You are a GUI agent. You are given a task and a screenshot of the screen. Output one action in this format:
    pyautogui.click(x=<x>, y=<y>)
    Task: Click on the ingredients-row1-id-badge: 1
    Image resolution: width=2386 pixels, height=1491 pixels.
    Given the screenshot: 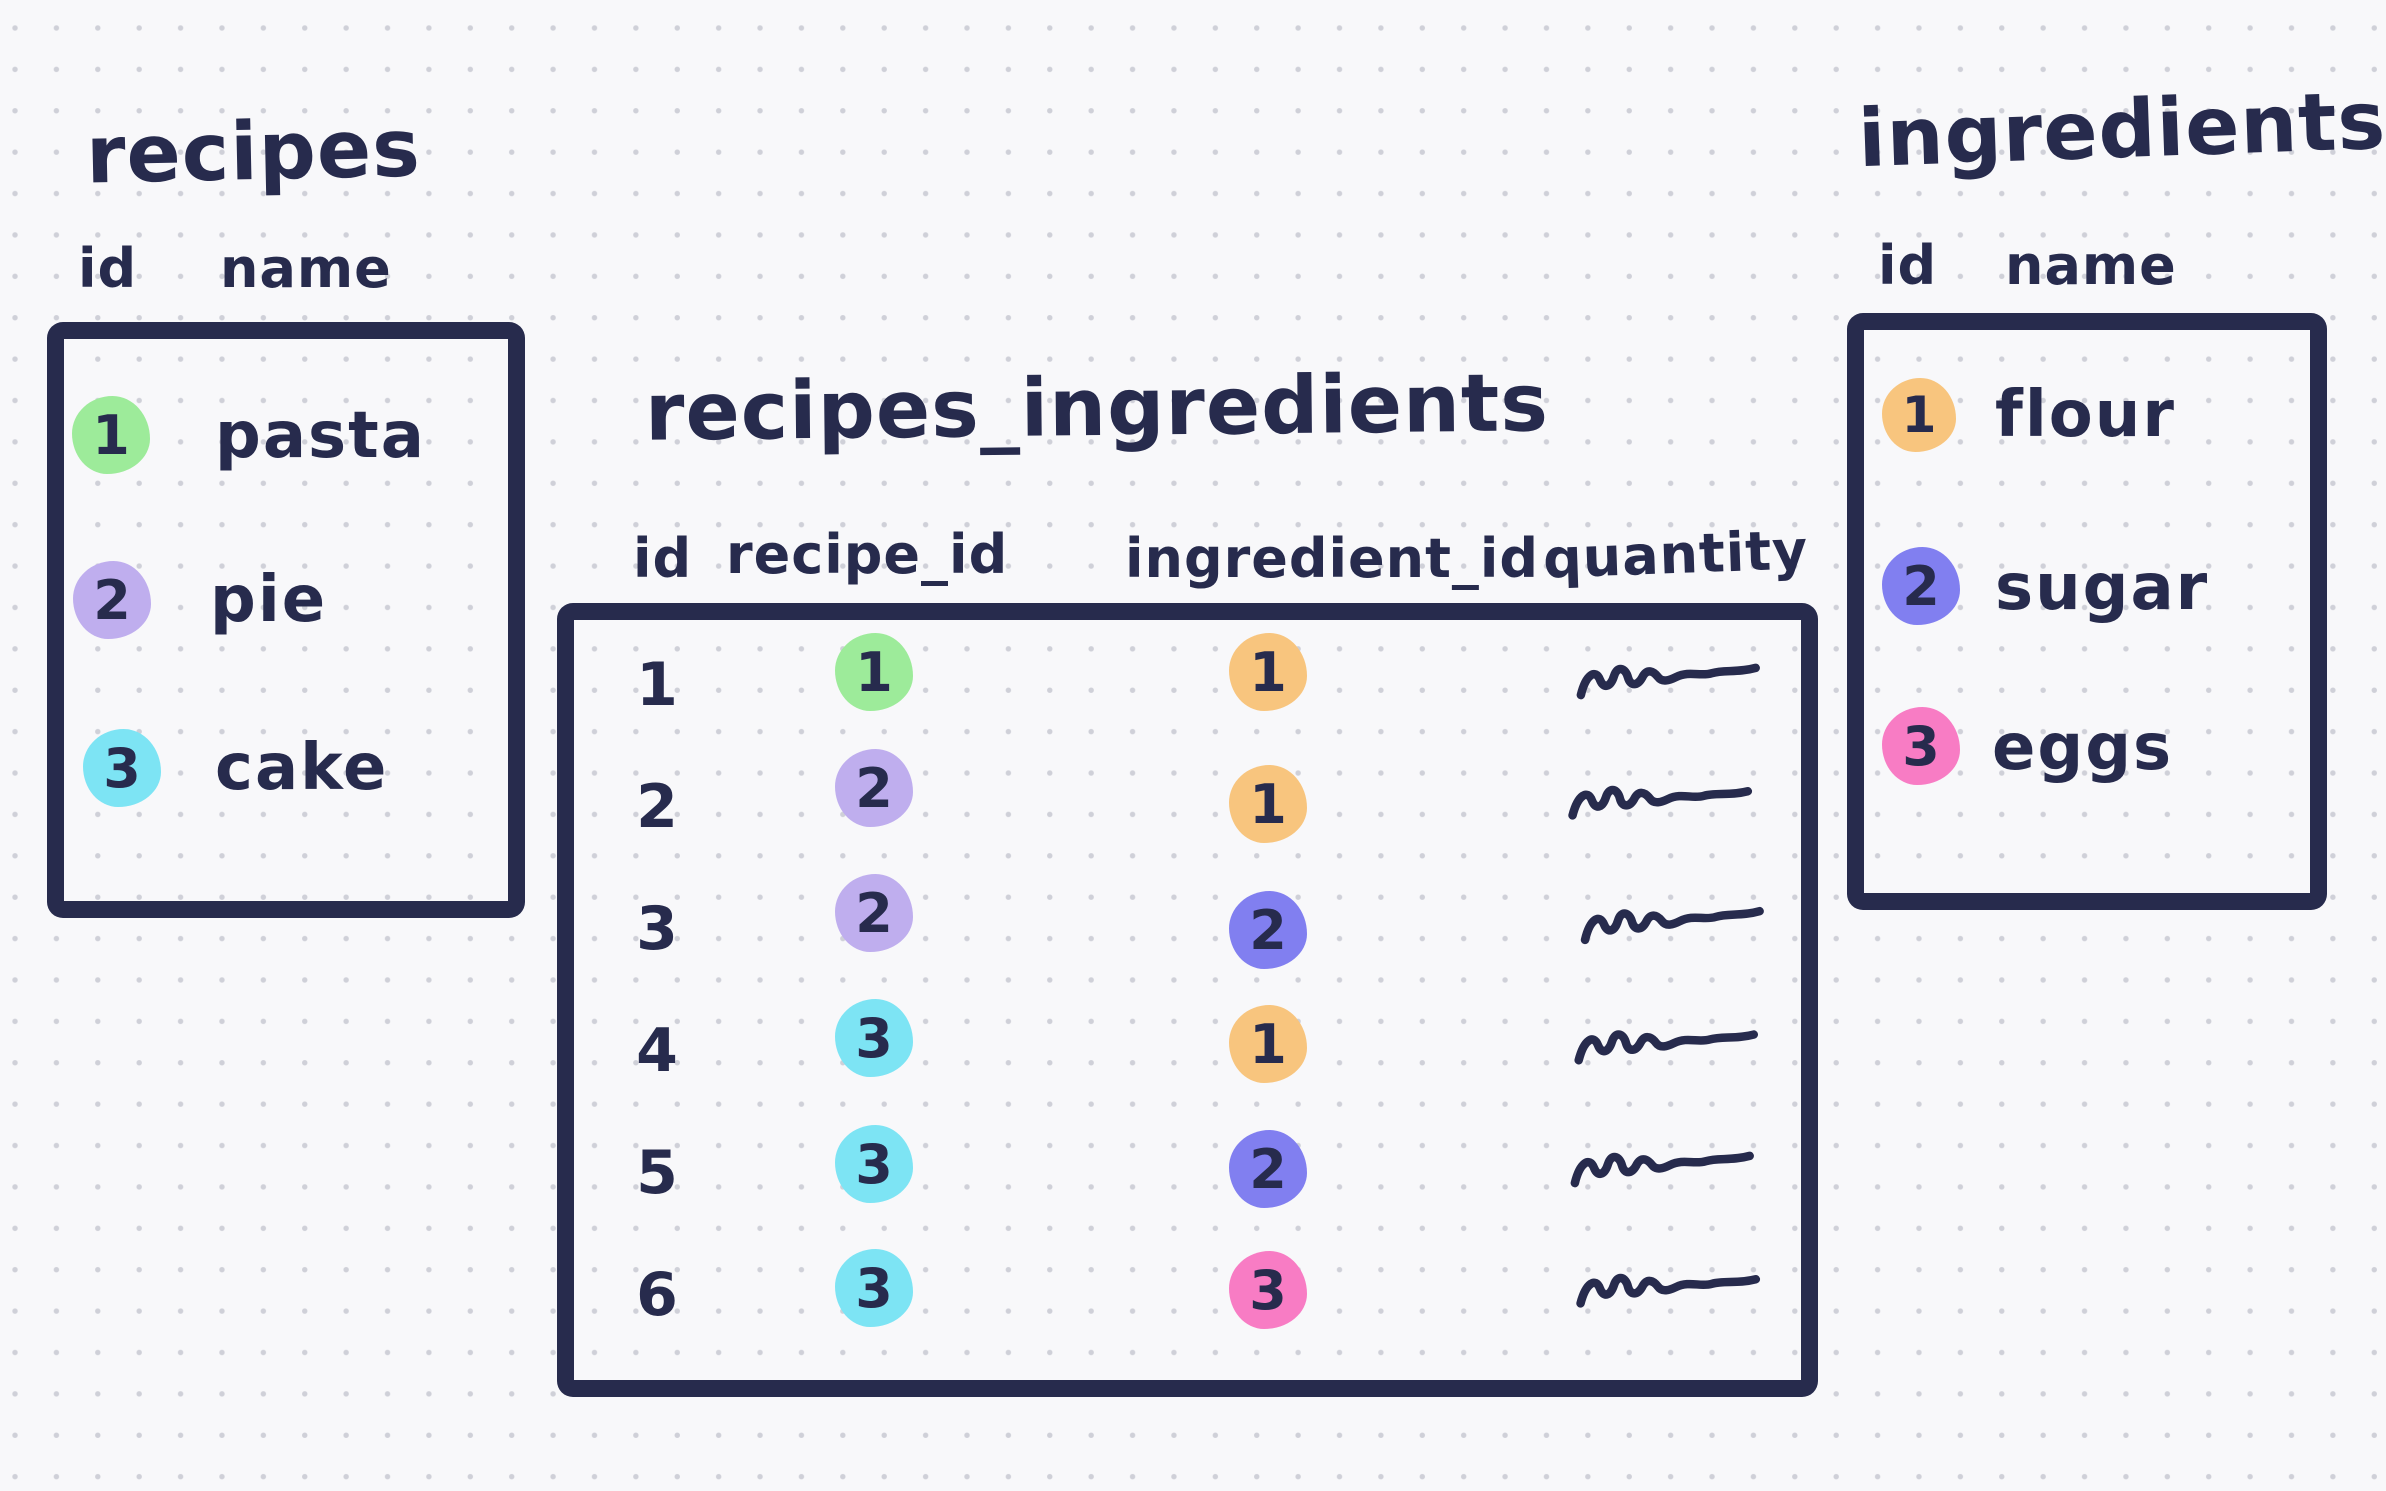 What is the action you would take?
    pyautogui.click(x=1919, y=415)
    